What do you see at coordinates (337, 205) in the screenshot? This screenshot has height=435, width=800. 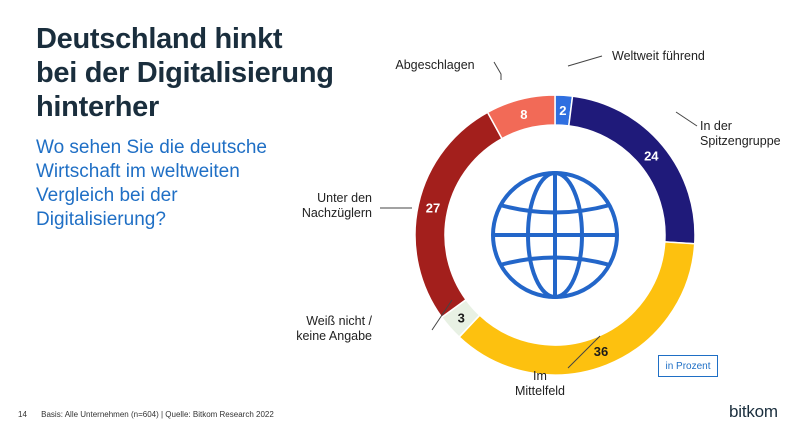 I see `slice-label-4: Unter den Nachzüglern` at bounding box center [337, 205].